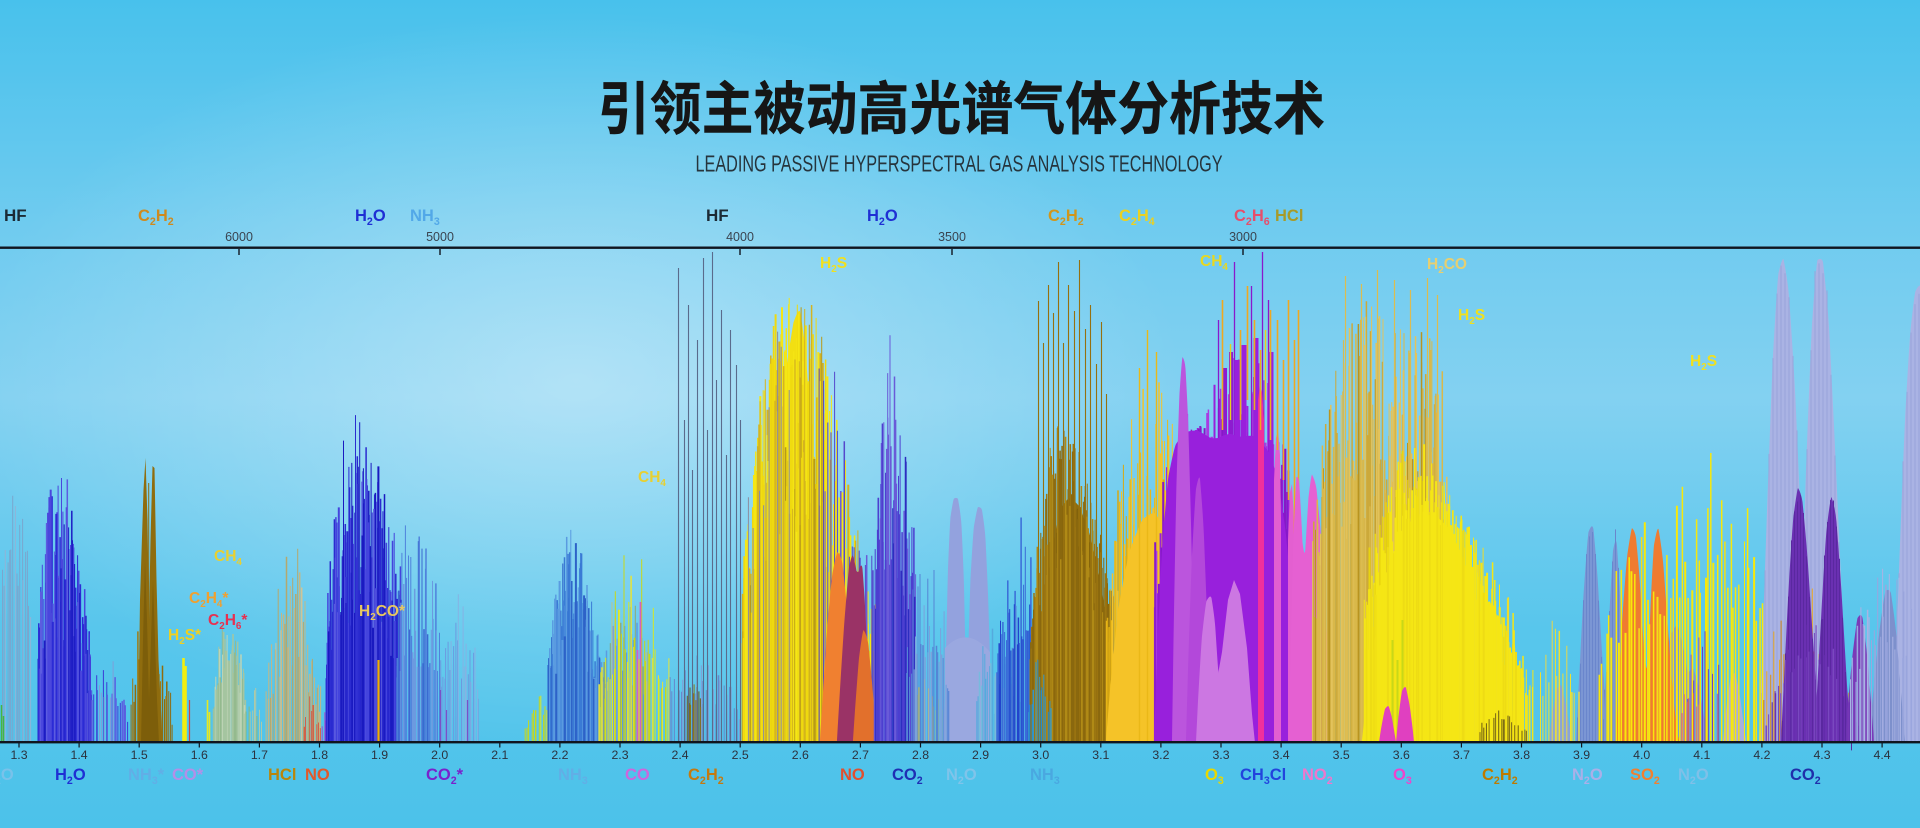 This screenshot has height=828, width=1920. What do you see at coordinates (1263, 776) in the screenshot?
I see `svg-text: CH3Cl` at bounding box center [1263, 776].